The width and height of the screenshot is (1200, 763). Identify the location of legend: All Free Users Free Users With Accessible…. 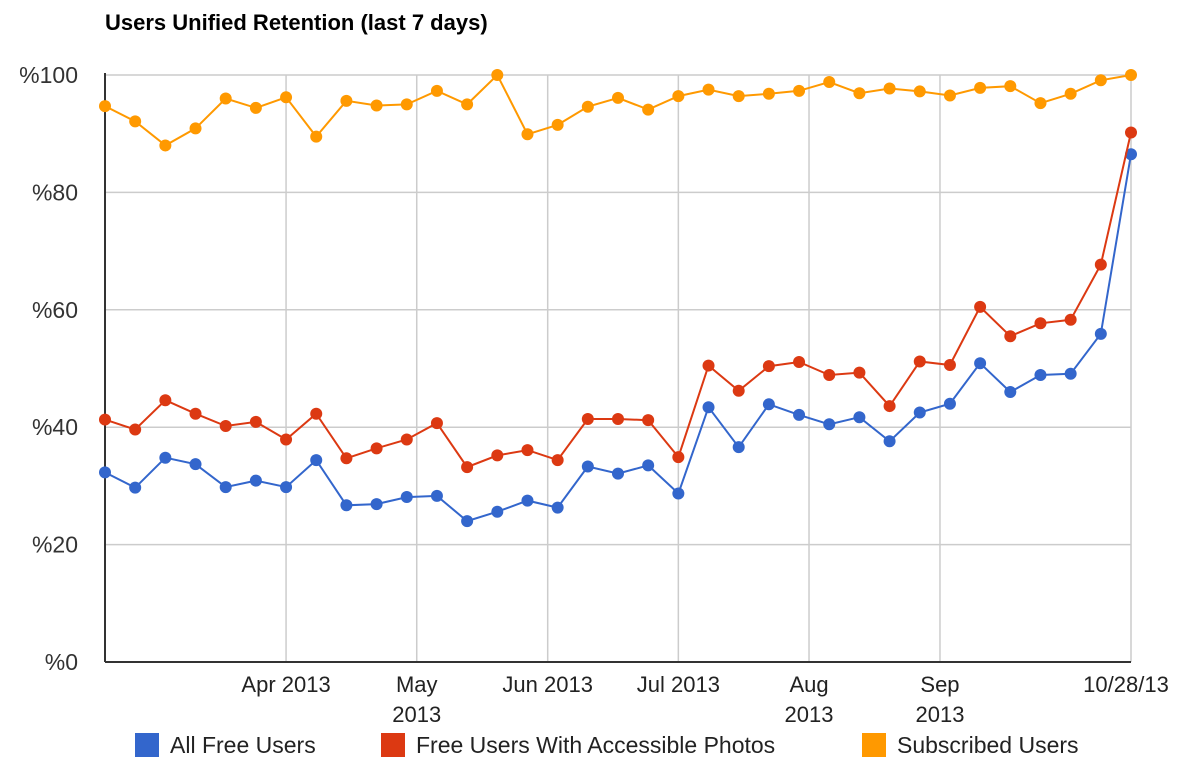
(607, 745).